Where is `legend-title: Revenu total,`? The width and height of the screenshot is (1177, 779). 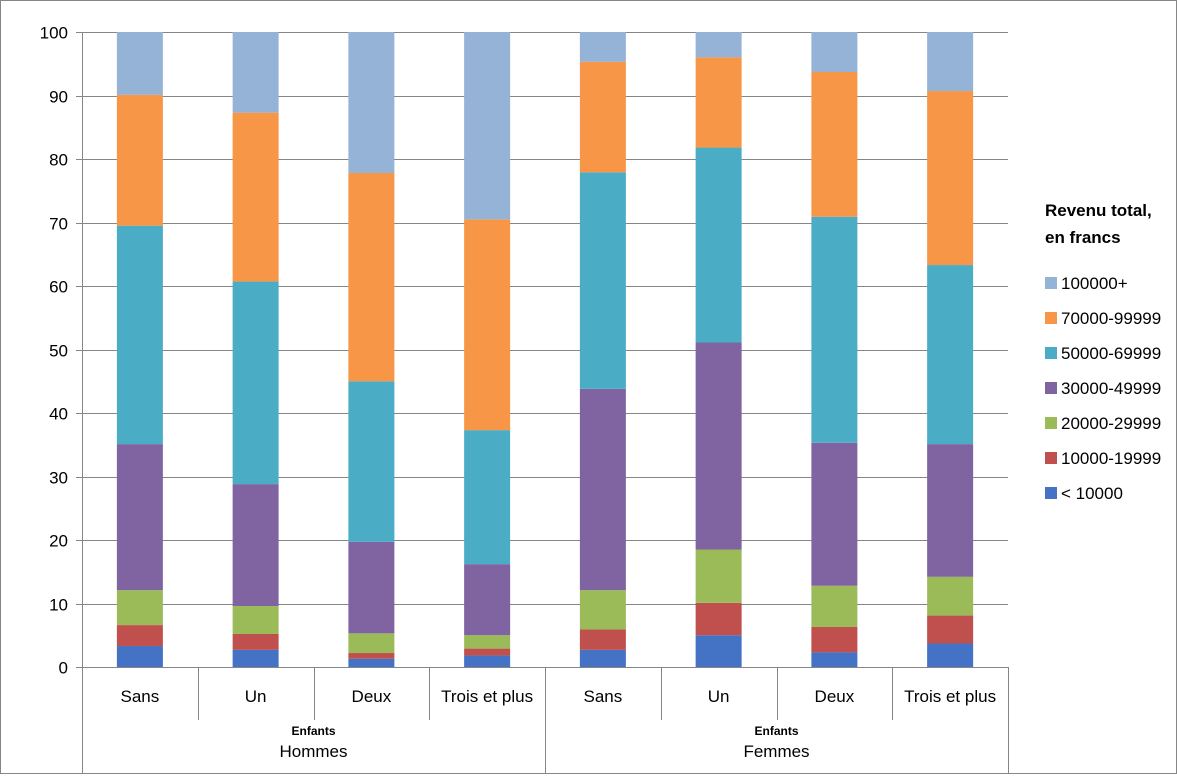
legend-title: Revenu total, is located at coordinates (1098, 210).